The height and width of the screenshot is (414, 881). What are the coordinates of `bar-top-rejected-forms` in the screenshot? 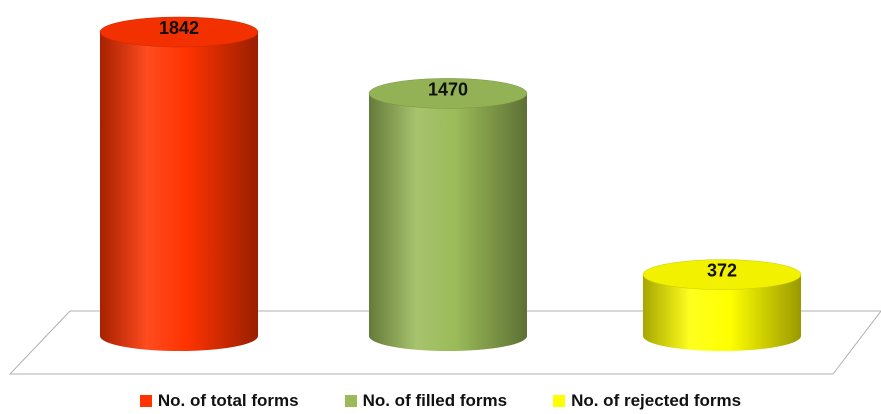 It's located at (722, 274).